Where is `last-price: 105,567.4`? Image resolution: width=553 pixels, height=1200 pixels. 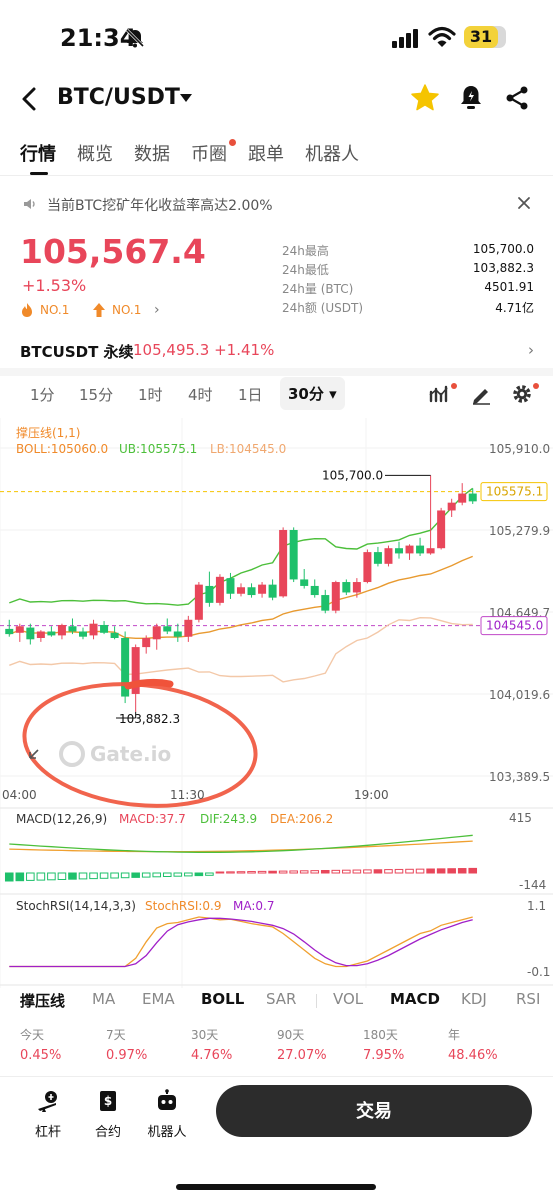
last-price: 105,567.4 is located at coordinates (113, 251).